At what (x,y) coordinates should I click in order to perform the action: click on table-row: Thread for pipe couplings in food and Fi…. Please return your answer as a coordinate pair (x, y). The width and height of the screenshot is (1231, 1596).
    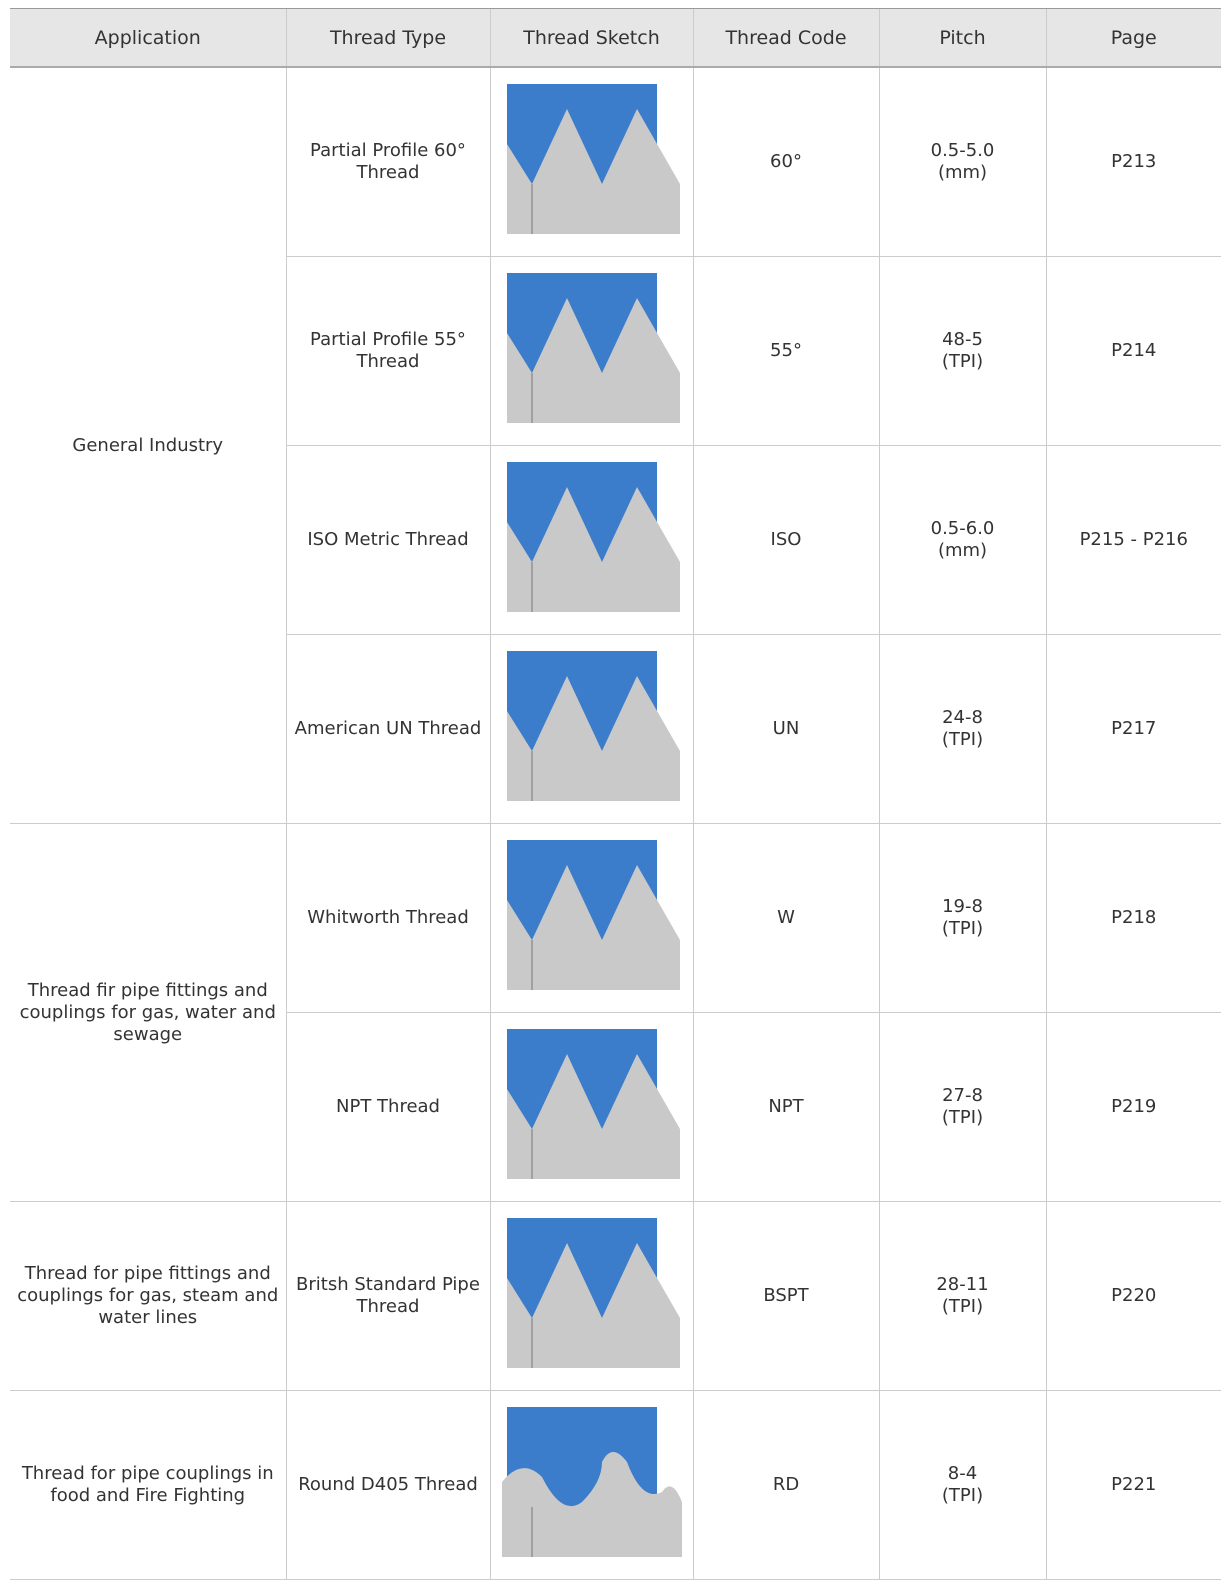
    Looking at the image, I should click on (615, 1485).